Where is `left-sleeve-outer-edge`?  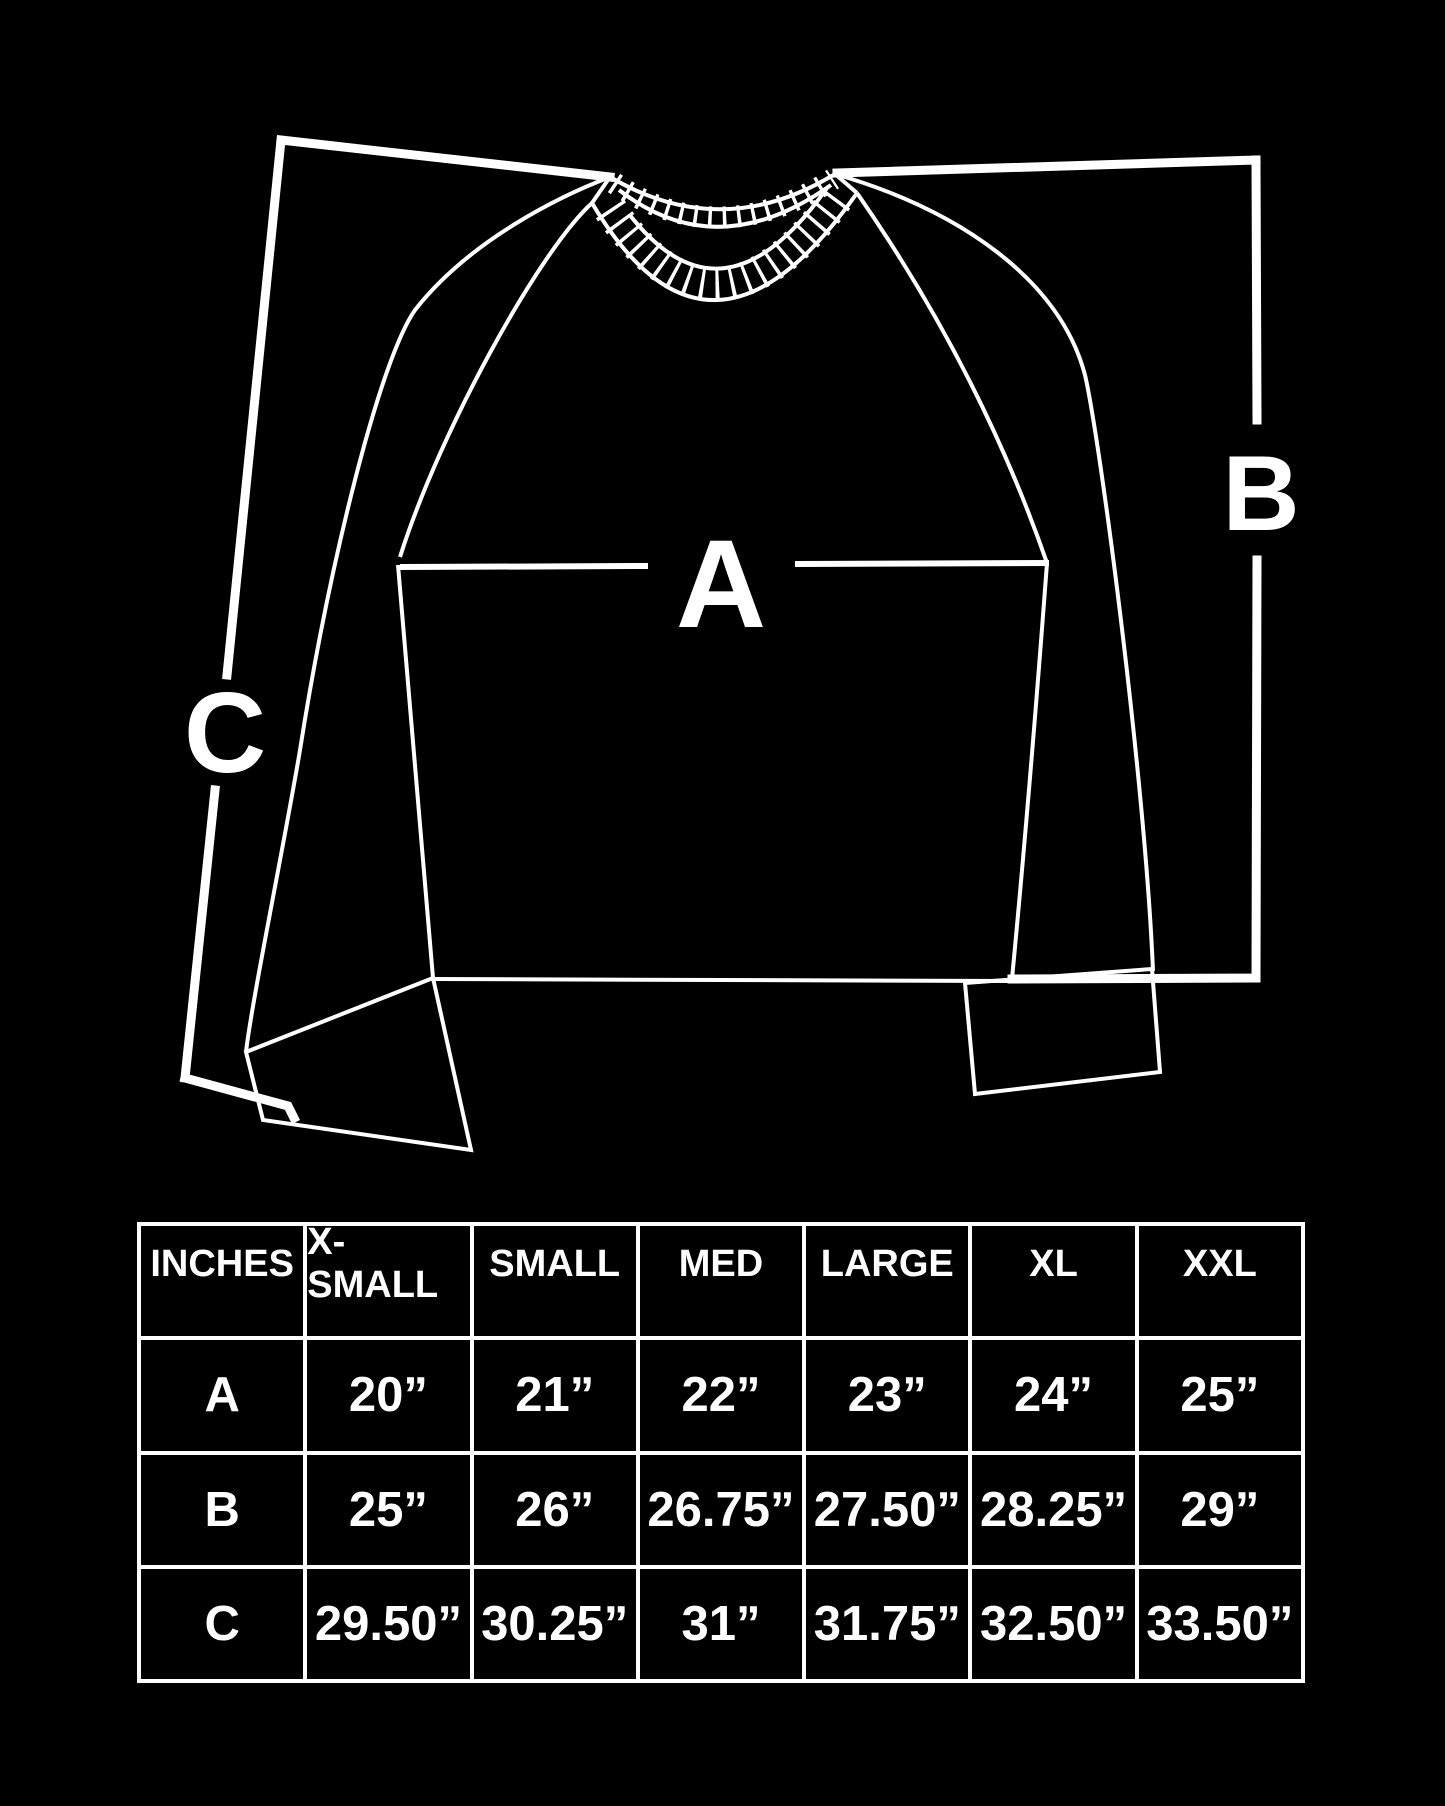
left-sleeve-outer-edge is located at coordinates (427, 614).